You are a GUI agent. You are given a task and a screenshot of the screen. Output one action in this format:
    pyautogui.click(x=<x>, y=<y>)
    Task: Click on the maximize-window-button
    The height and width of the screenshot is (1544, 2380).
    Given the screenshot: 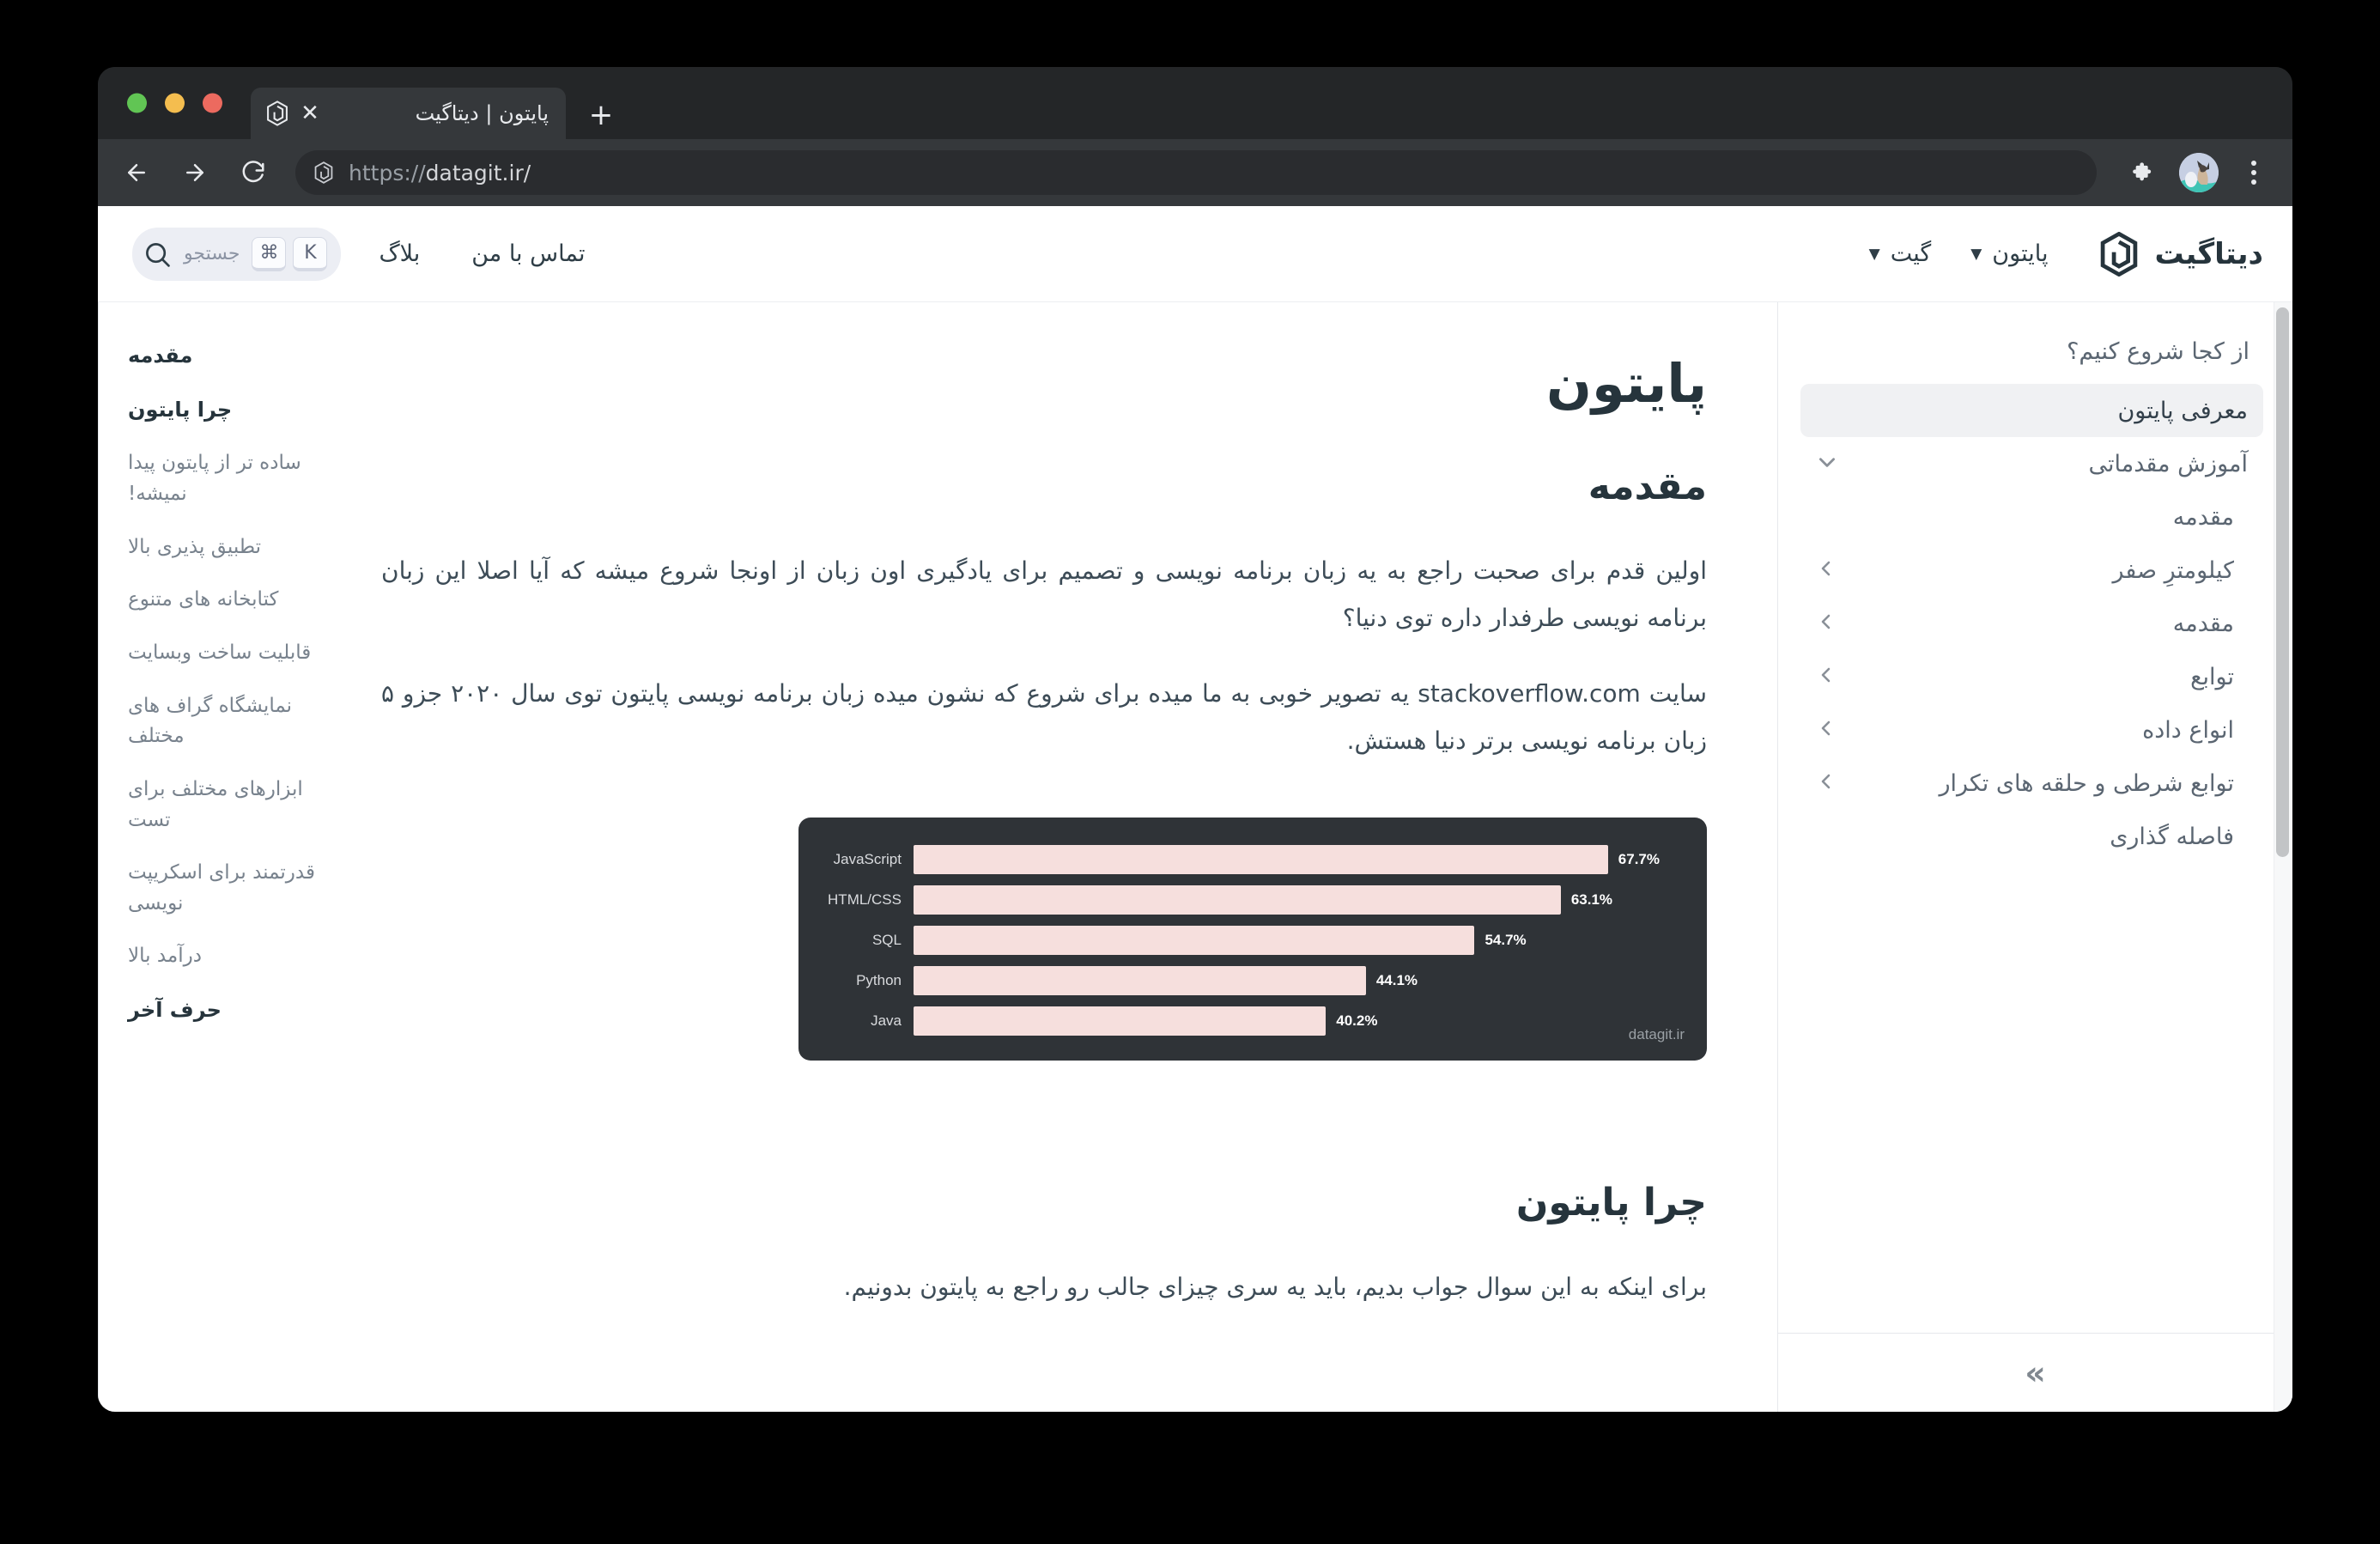 What is the action you would take?
    pyautogui.click(x=137, y=103)
    